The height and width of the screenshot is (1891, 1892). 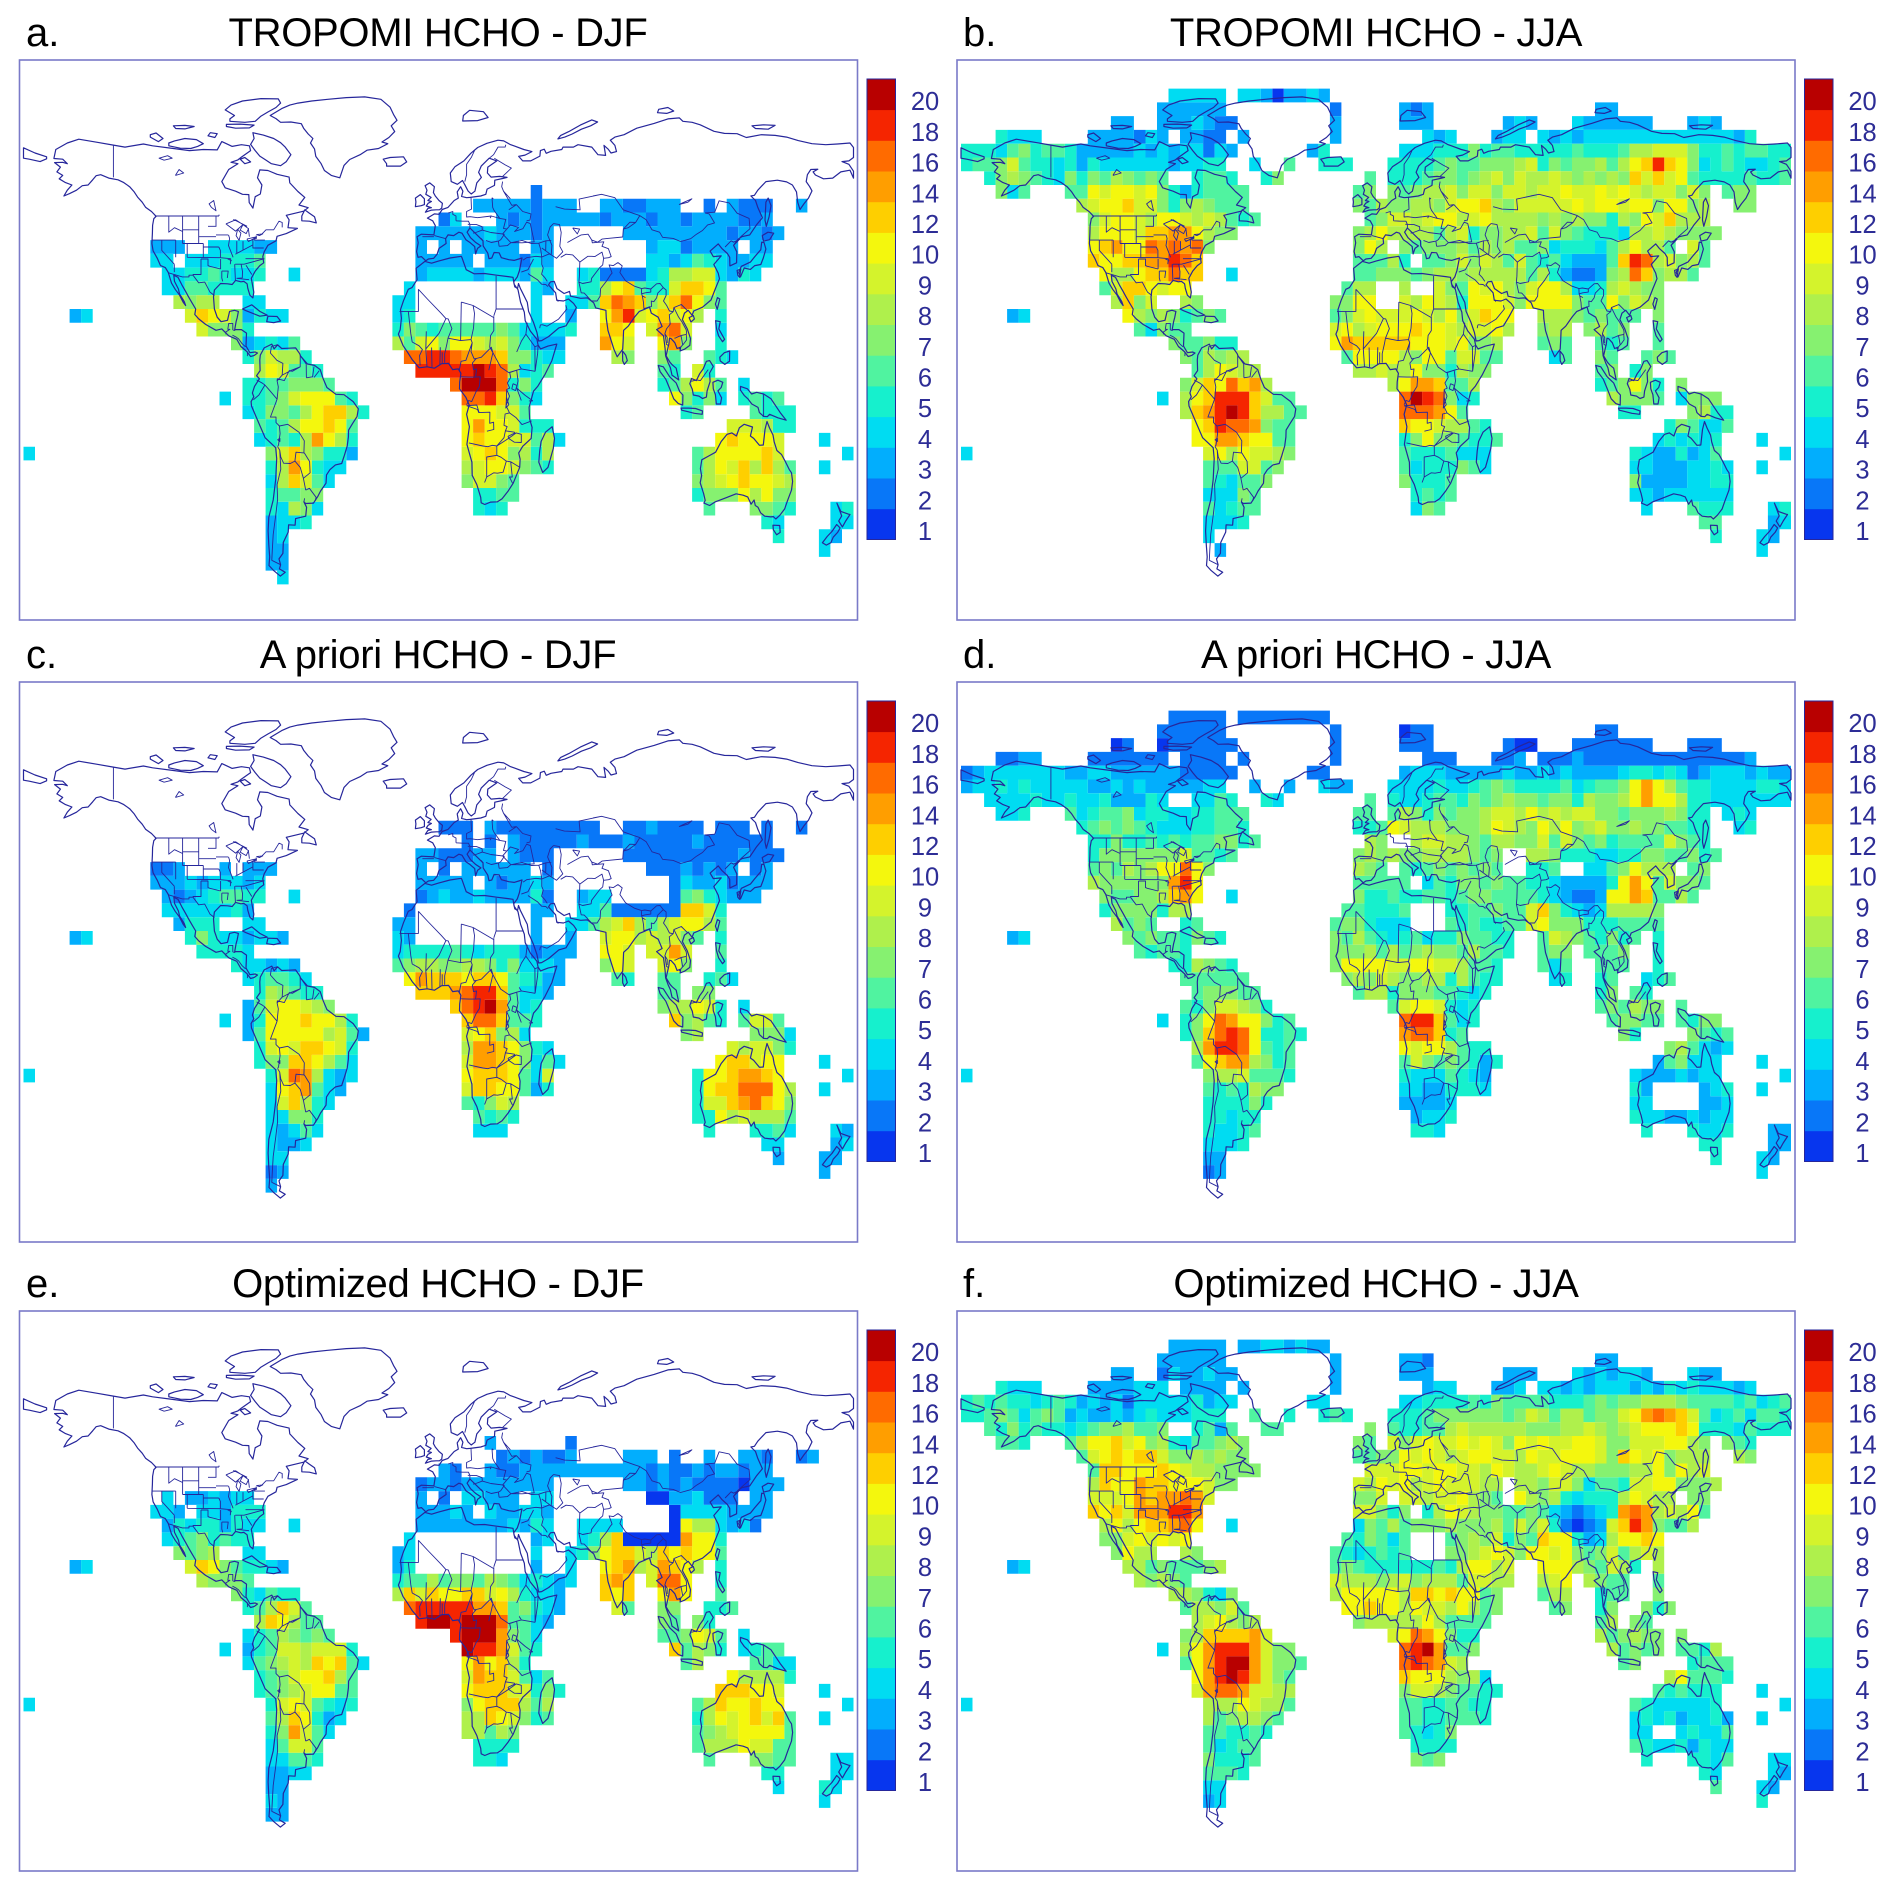 What do you see at coordinates (1376, 33) in the screenshot?
I see `svg-text: TROPOMI HCHO - JJA` at bounding box center [1376, 33].